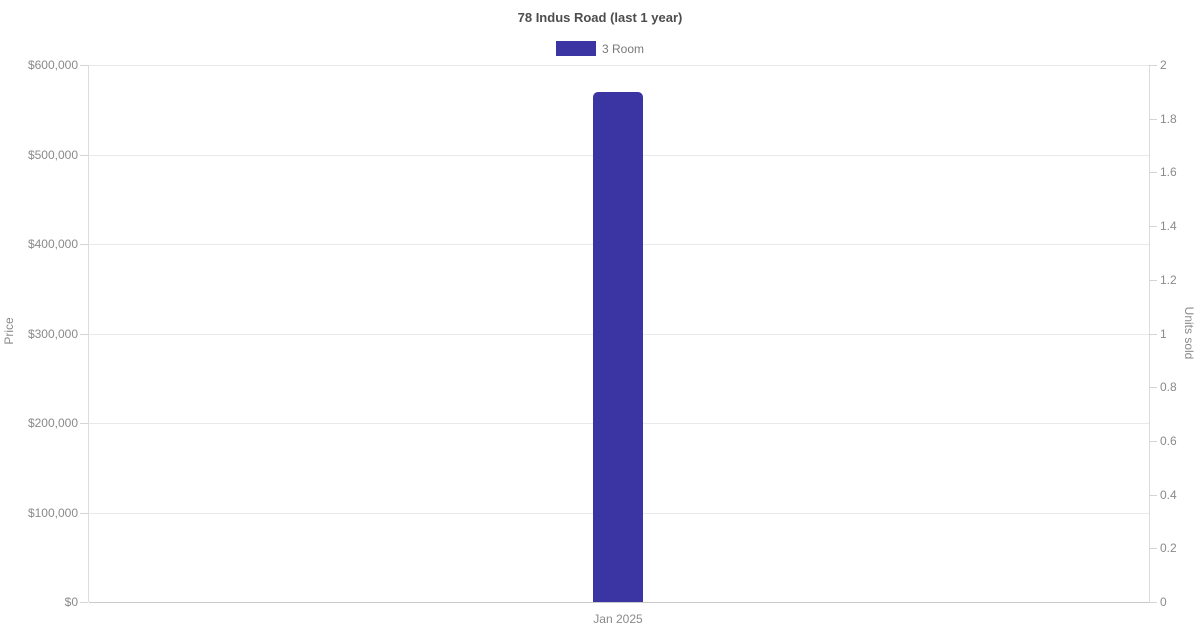  What do you see at coordinates (1168, 494) in the screenshot?
I see `right-axis-tick-label: 0.4` at bounding box center [1168, 494].